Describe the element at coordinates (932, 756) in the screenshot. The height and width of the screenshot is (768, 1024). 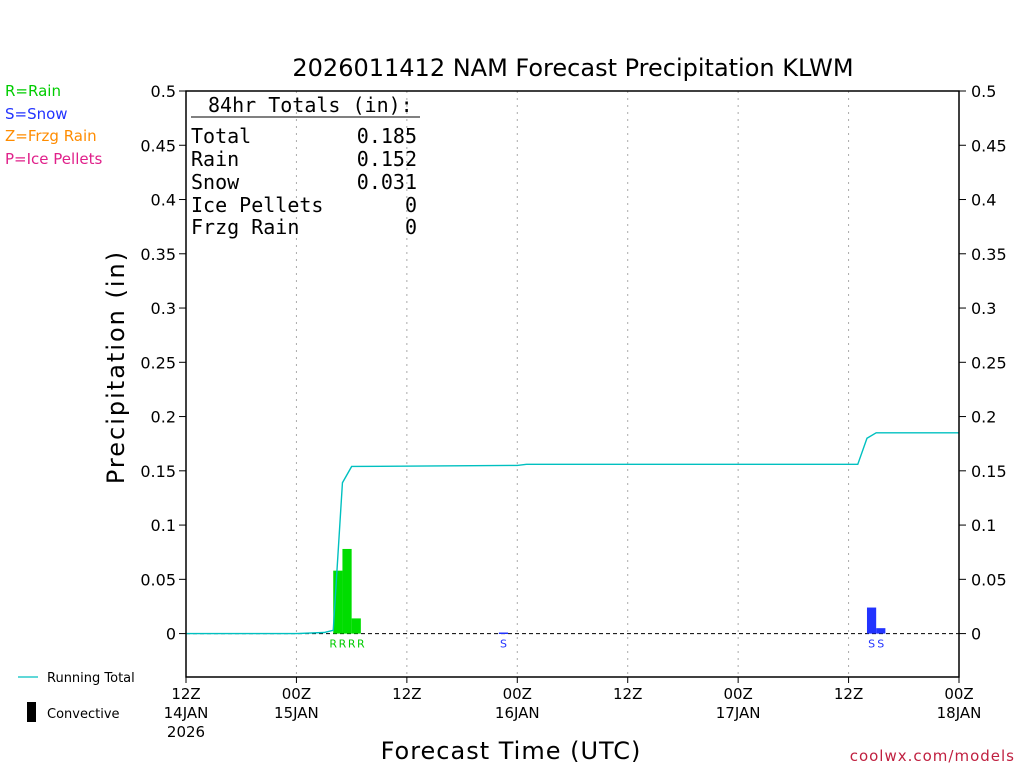
I see `credit-text: coolwx.com/models` at that location.